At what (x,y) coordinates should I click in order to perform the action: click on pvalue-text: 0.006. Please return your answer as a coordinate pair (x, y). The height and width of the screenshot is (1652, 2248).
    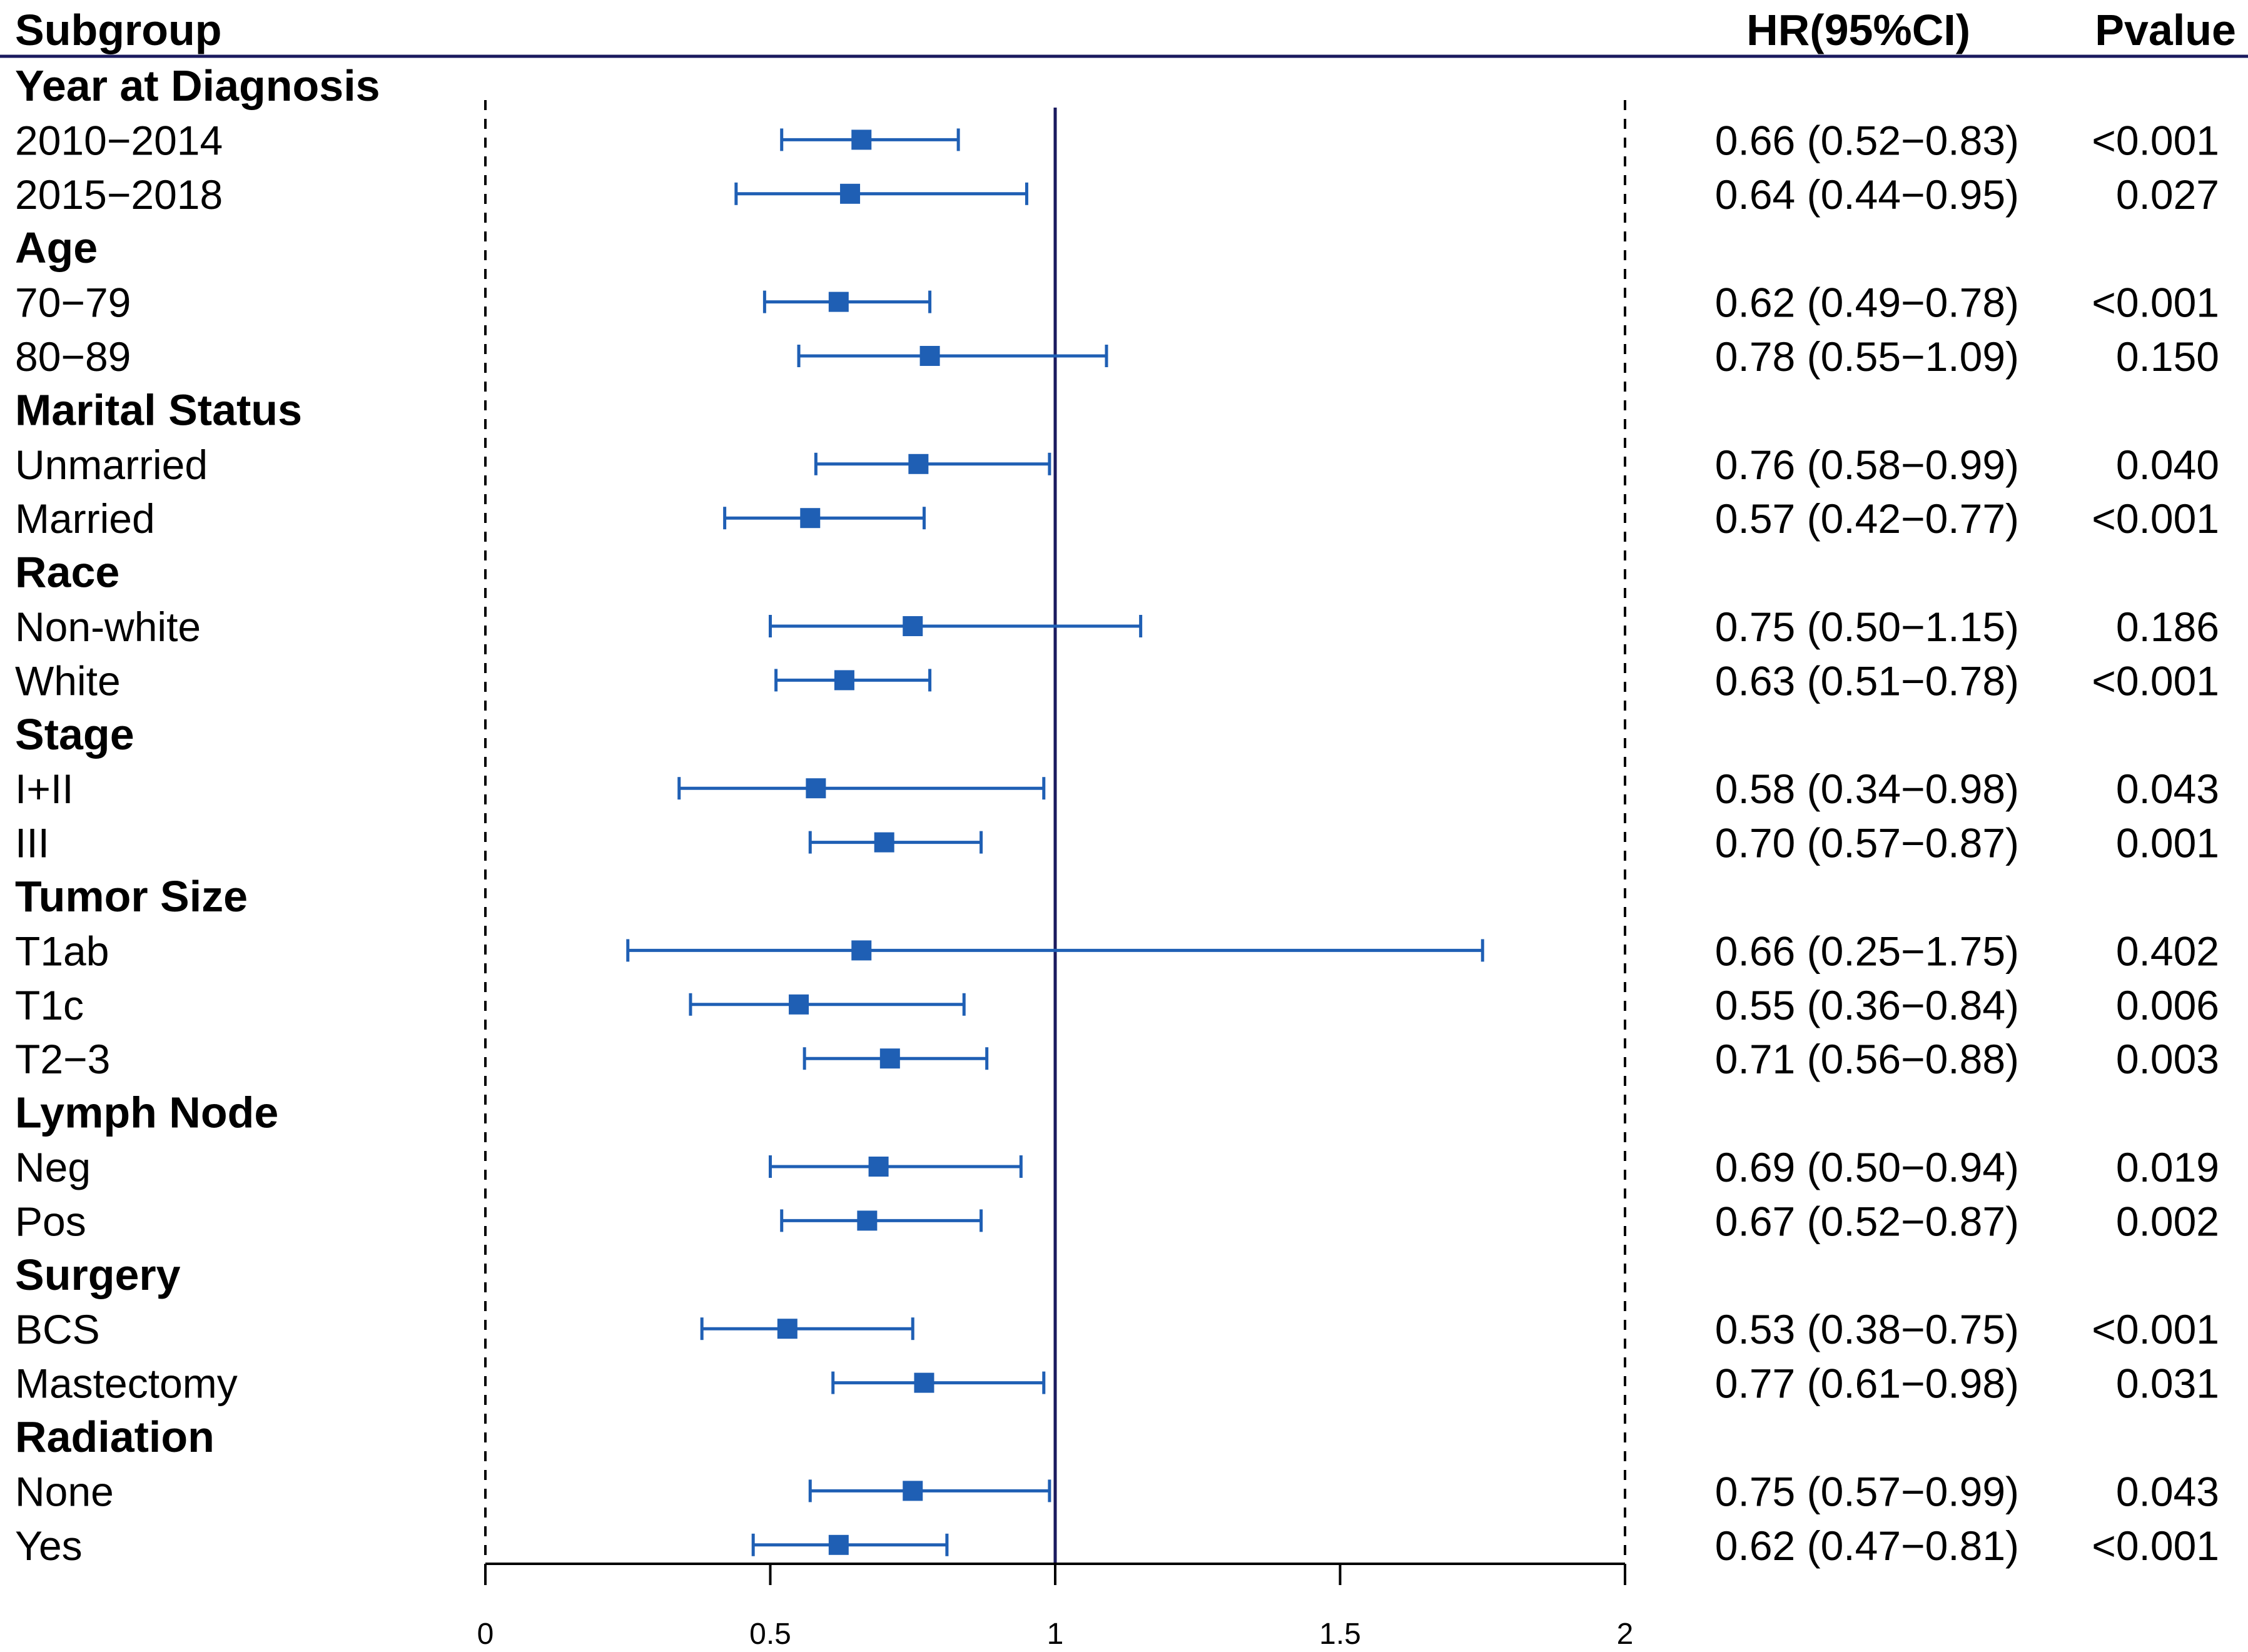
    Looking at the image, I should click on (2167, 1005).